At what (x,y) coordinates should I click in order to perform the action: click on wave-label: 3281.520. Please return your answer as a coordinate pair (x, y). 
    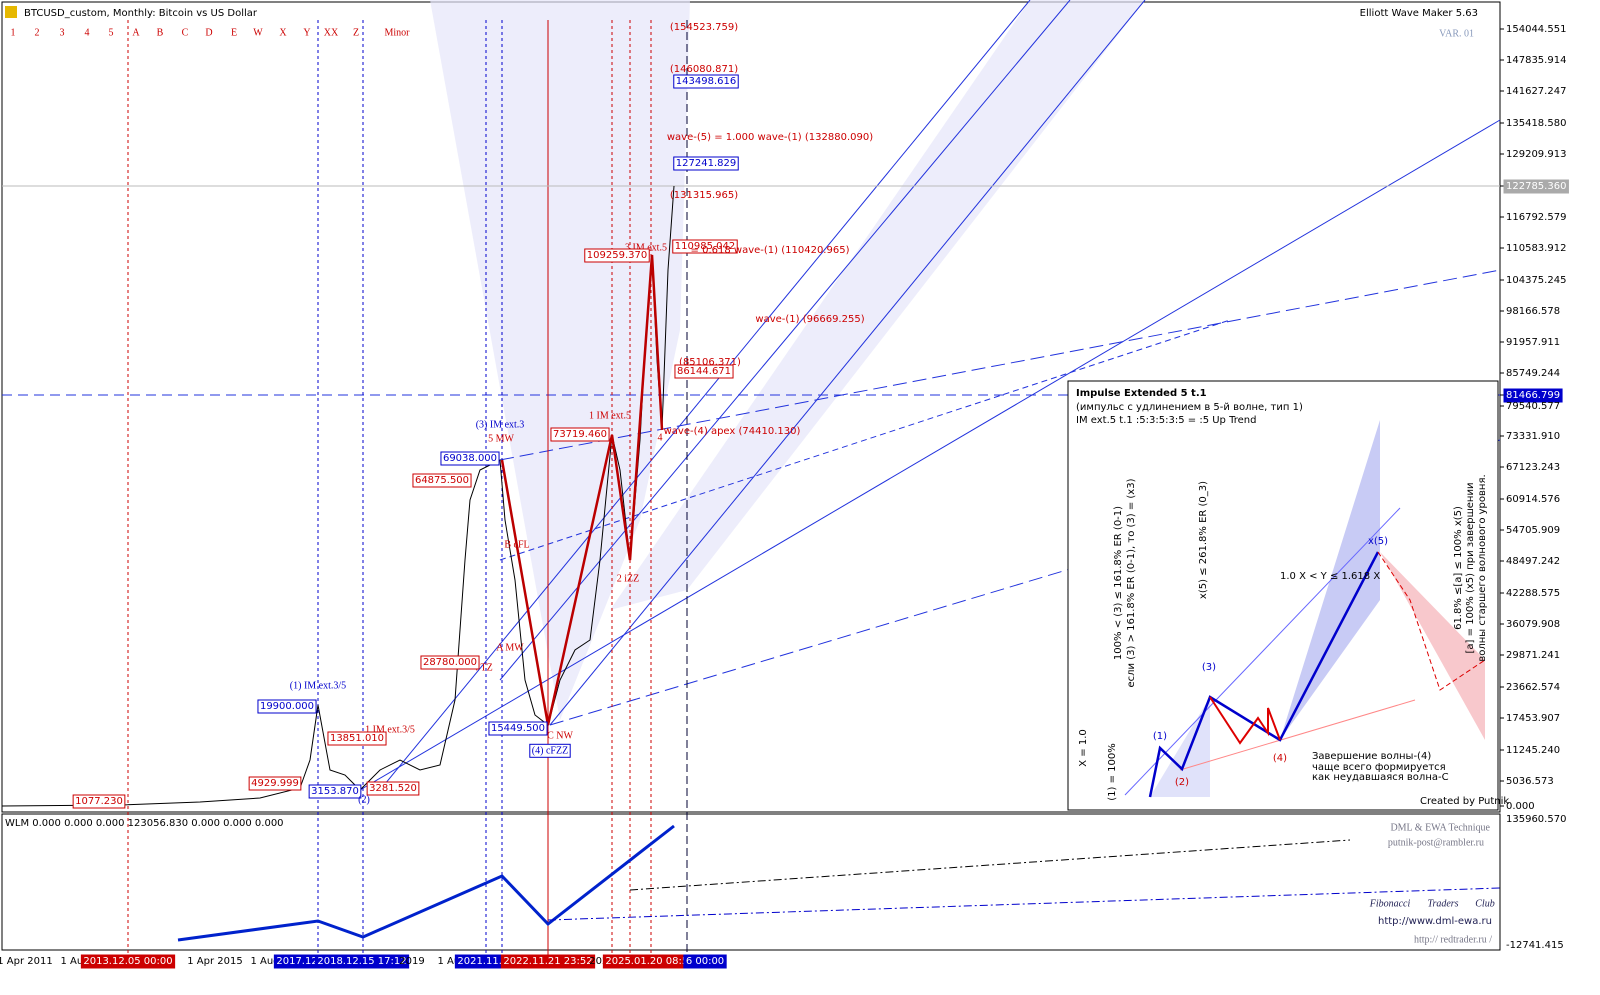
    Looking at the image, I should click on (393, 788).